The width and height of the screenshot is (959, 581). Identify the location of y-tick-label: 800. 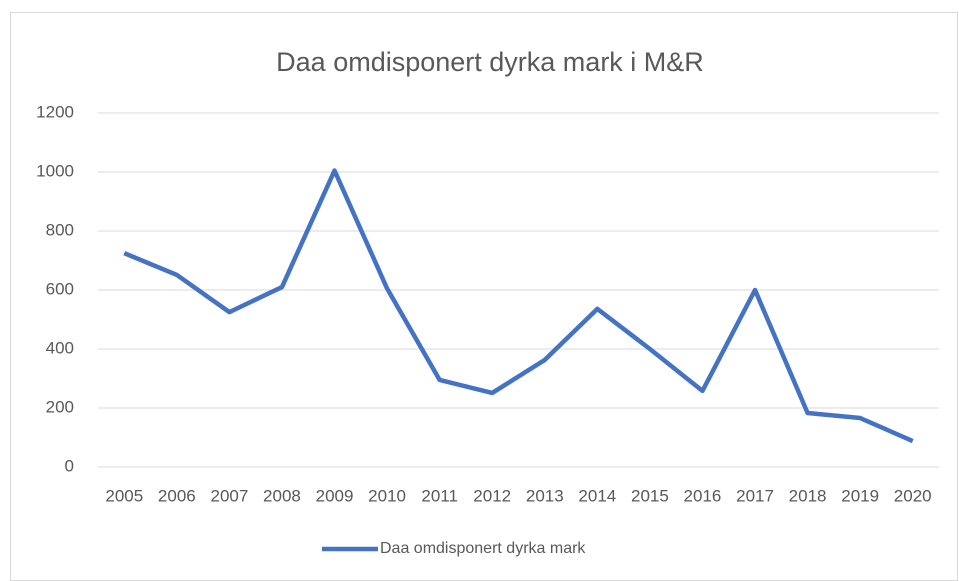
(60, 229).